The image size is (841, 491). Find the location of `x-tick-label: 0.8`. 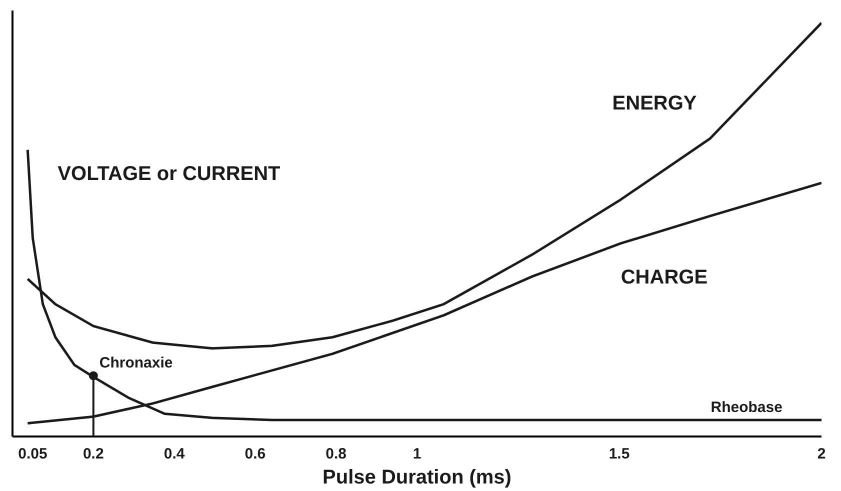

x-tick-label: 0.8 is located at coordinates (336, 454).